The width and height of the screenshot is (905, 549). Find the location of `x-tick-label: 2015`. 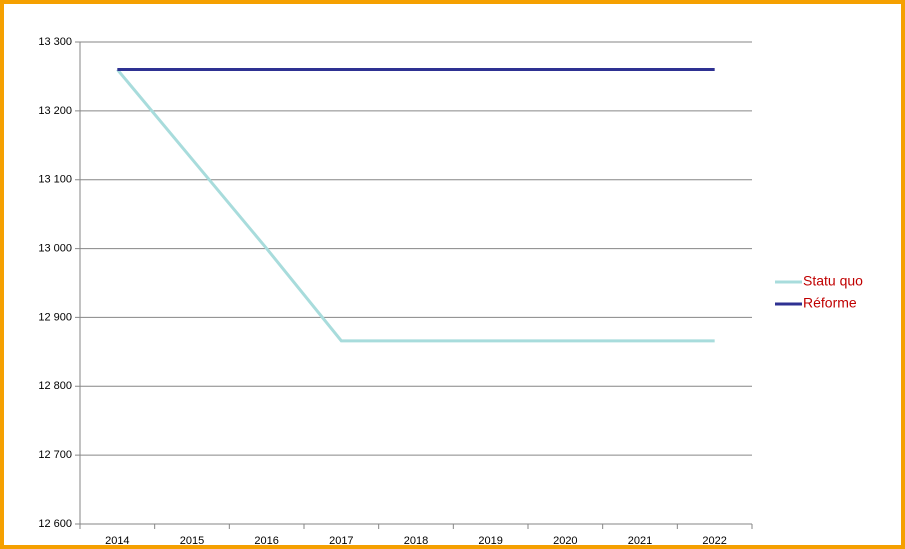

x-tick-label: 2015 is located at coordinates (192, 541).